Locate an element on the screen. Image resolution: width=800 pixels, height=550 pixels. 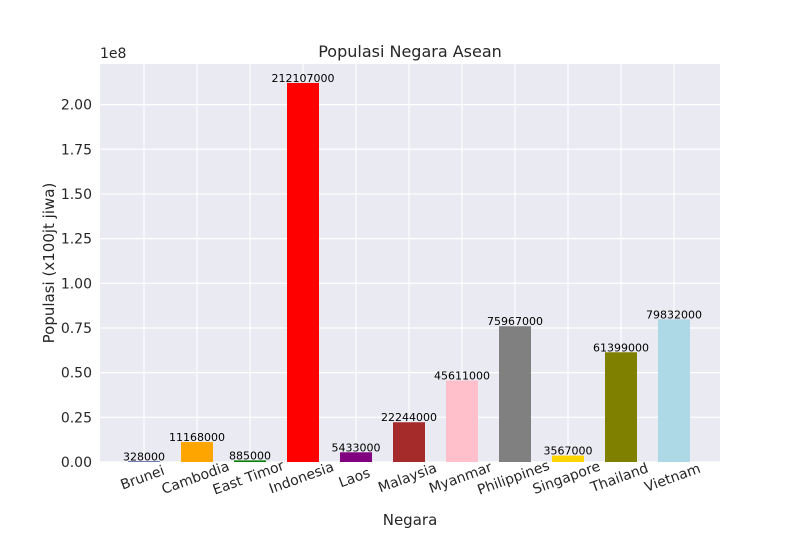
x-tick-label: Vietnam is located at coordinates (672, 478).